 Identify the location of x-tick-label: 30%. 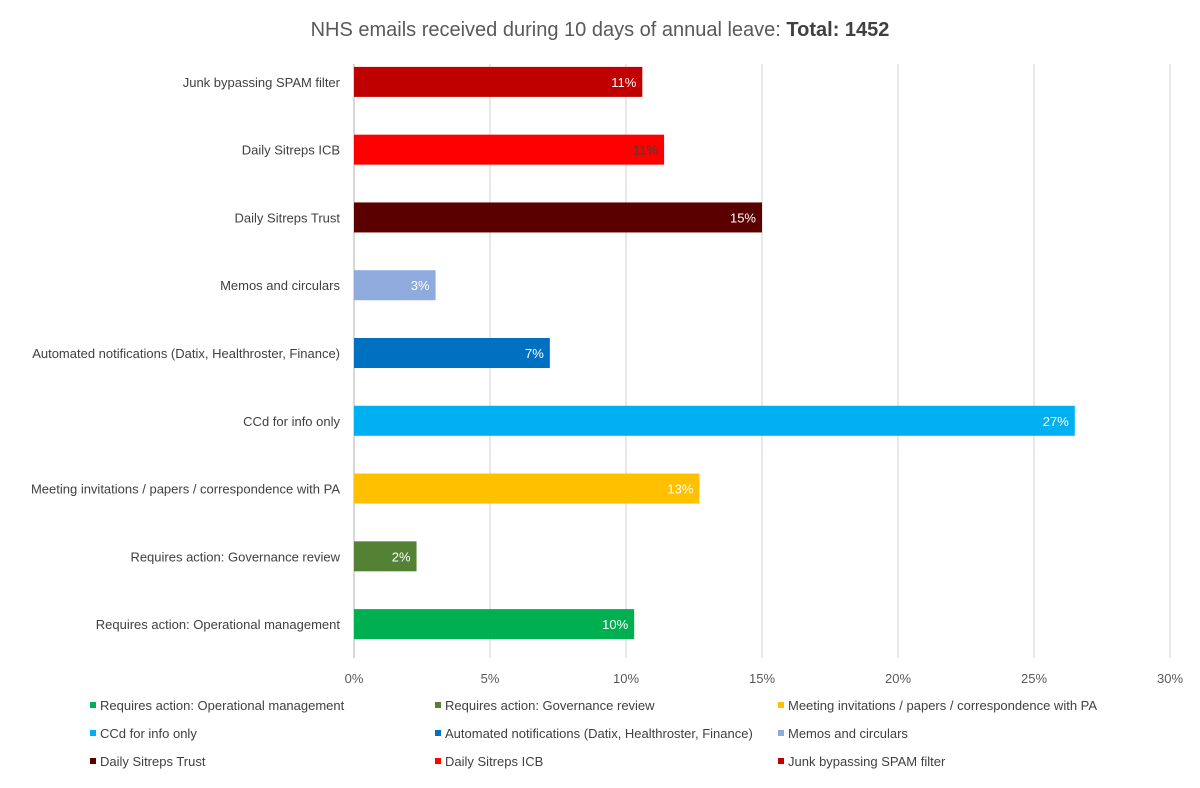
(1170, 678).